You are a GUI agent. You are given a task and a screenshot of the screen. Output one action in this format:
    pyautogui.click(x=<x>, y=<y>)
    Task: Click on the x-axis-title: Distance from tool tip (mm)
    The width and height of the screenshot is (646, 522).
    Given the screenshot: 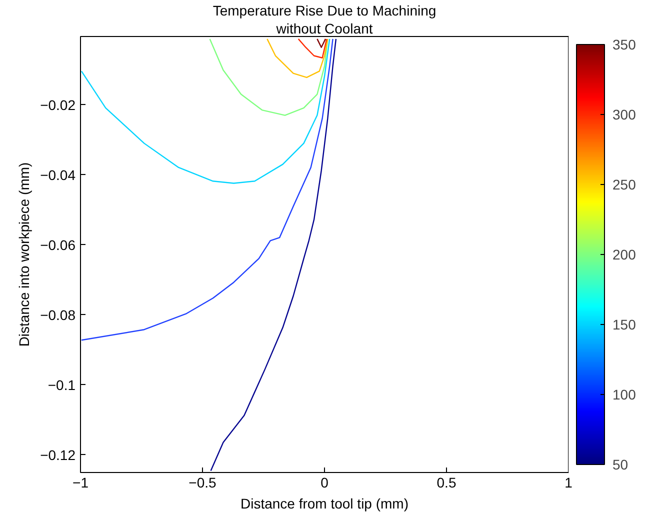 What is the action you would take?
    pyautogui.click(x=324, y=504)
    